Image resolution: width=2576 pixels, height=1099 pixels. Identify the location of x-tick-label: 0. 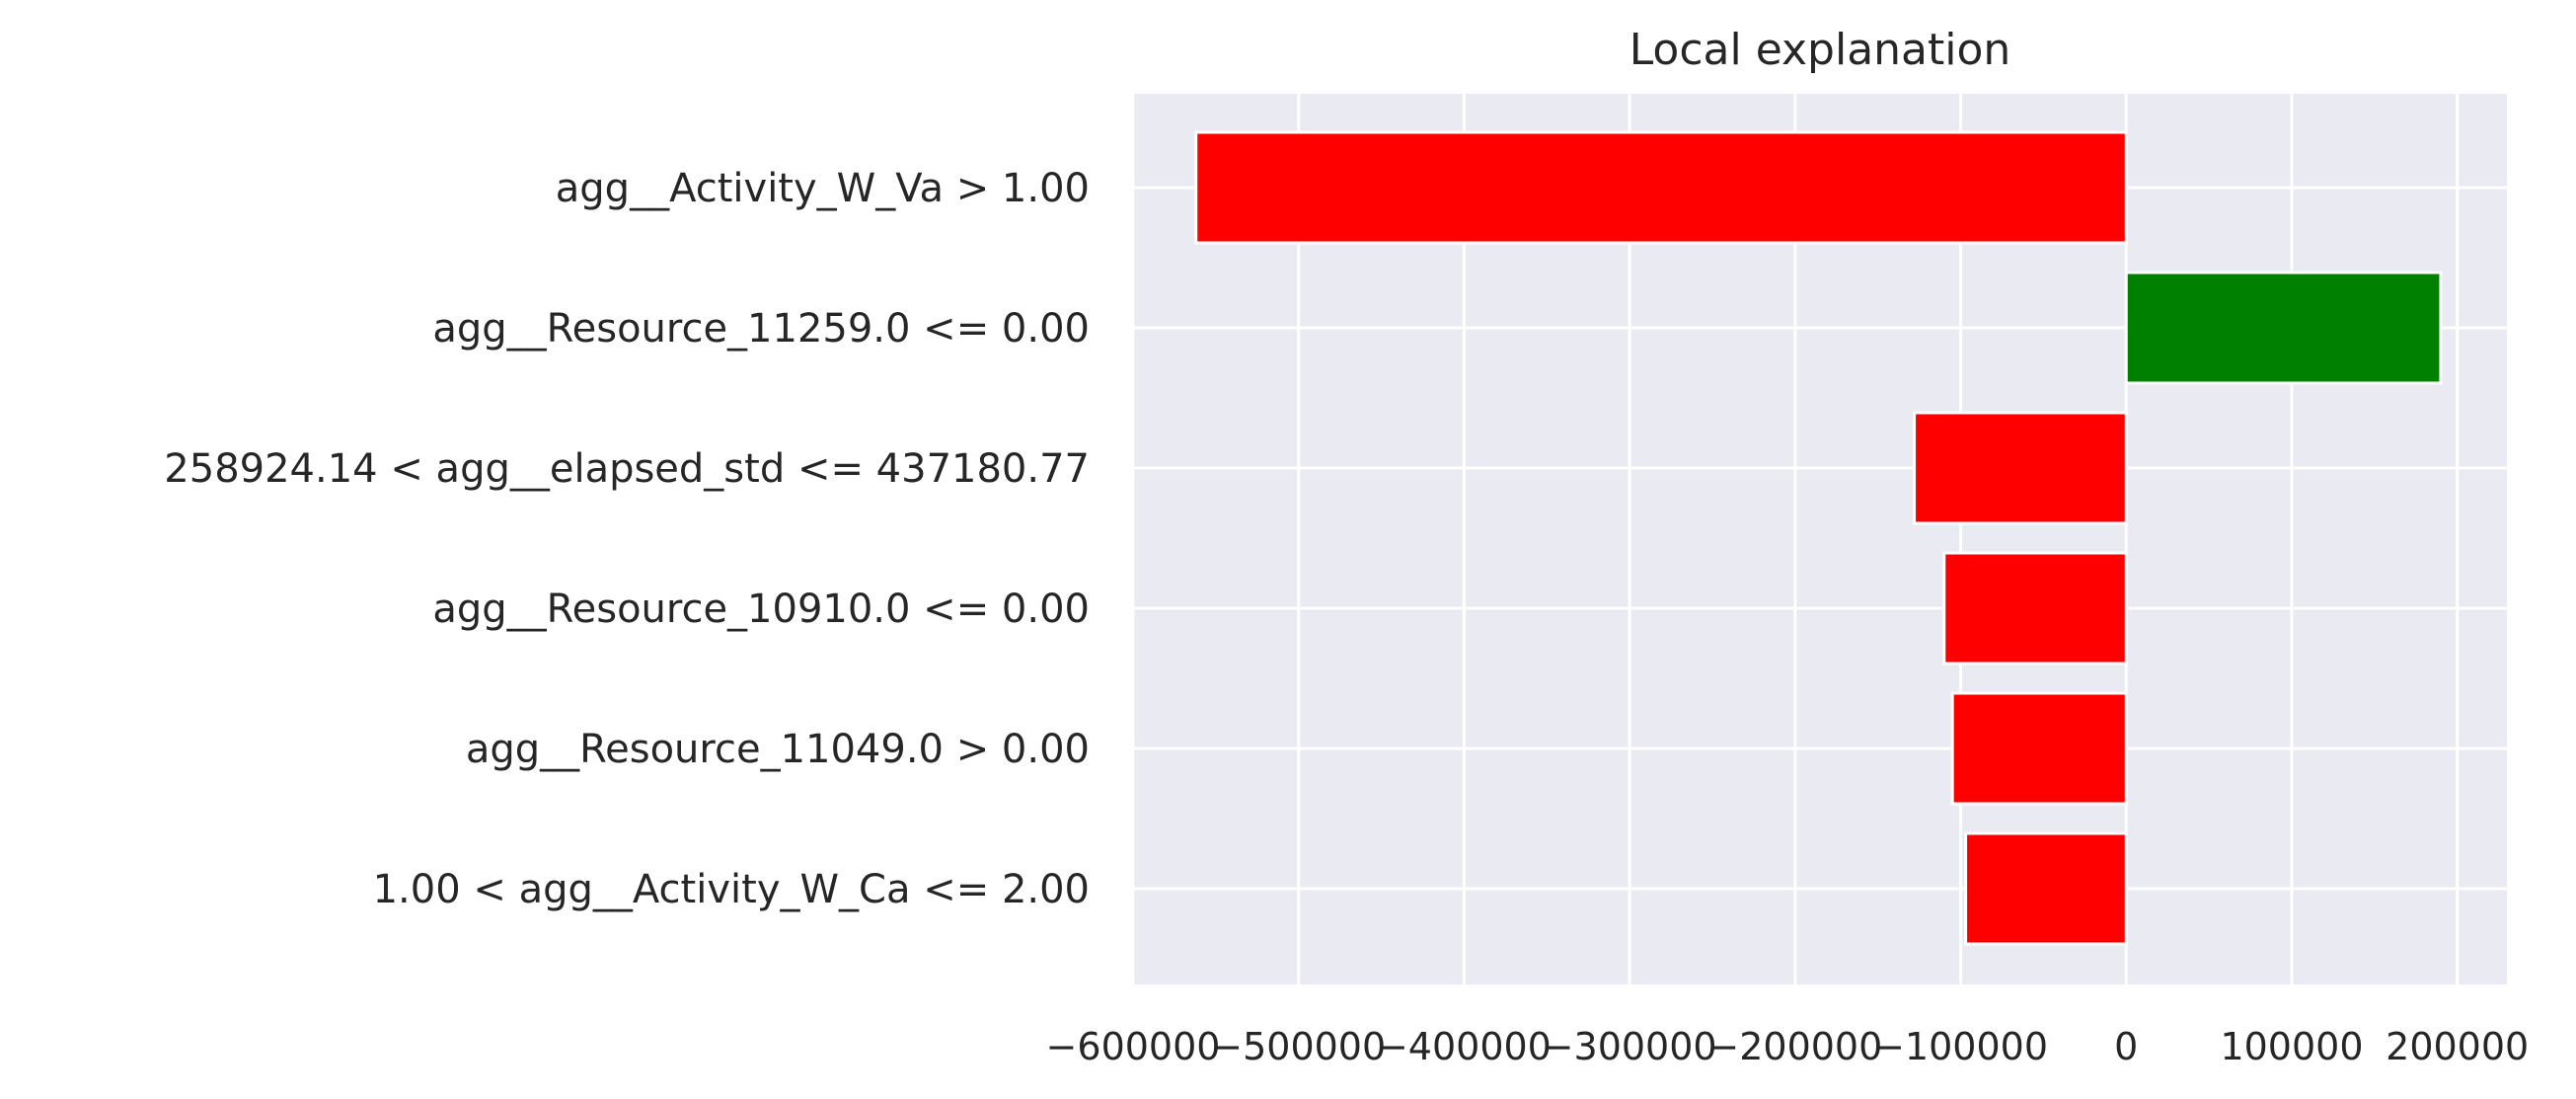
(2126, 1046).